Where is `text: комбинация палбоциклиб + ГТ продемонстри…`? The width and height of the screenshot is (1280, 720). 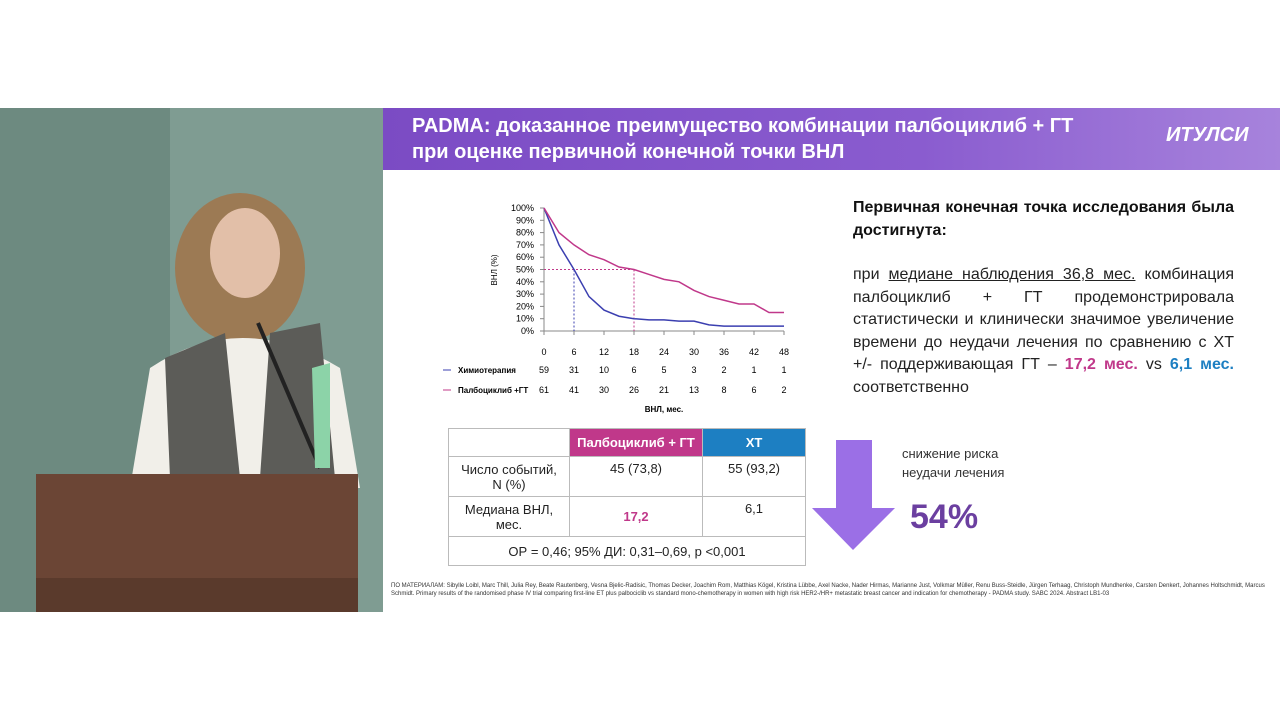 text: комбинация палбоциклиб + ГТ продемонстри… is located at coordinates (1043, 319).